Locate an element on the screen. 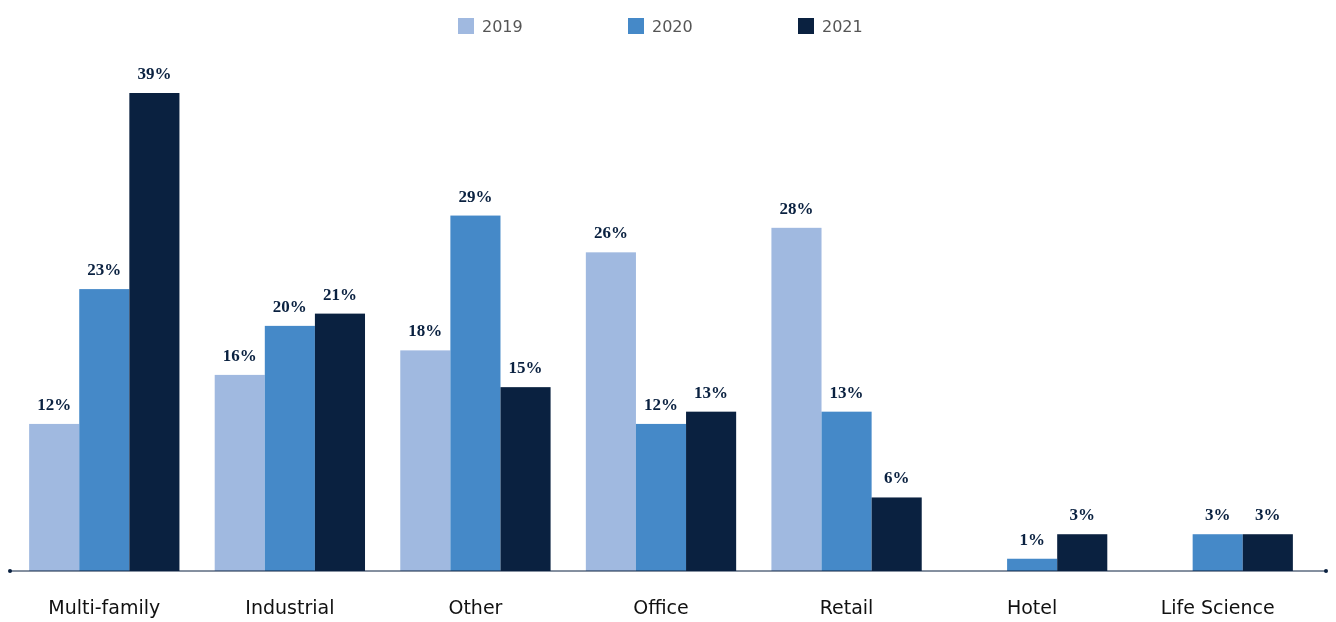 Image resolution: width=1336 pixels, height=622 pixels. data-label: 21% is located at coordinates (339, 294).